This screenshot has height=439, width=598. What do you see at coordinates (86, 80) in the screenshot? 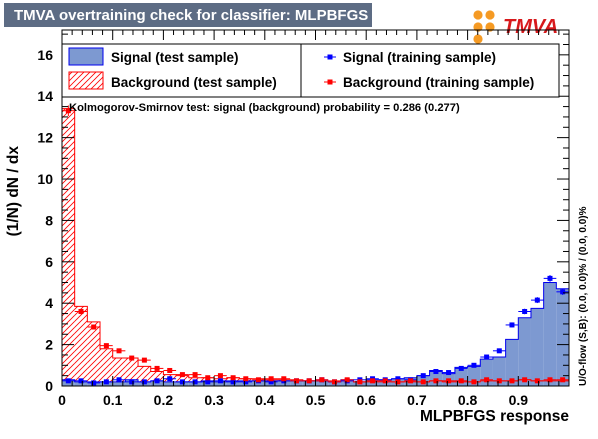
I see `legend-swatch-background-test` at bounding box center [86, 80].